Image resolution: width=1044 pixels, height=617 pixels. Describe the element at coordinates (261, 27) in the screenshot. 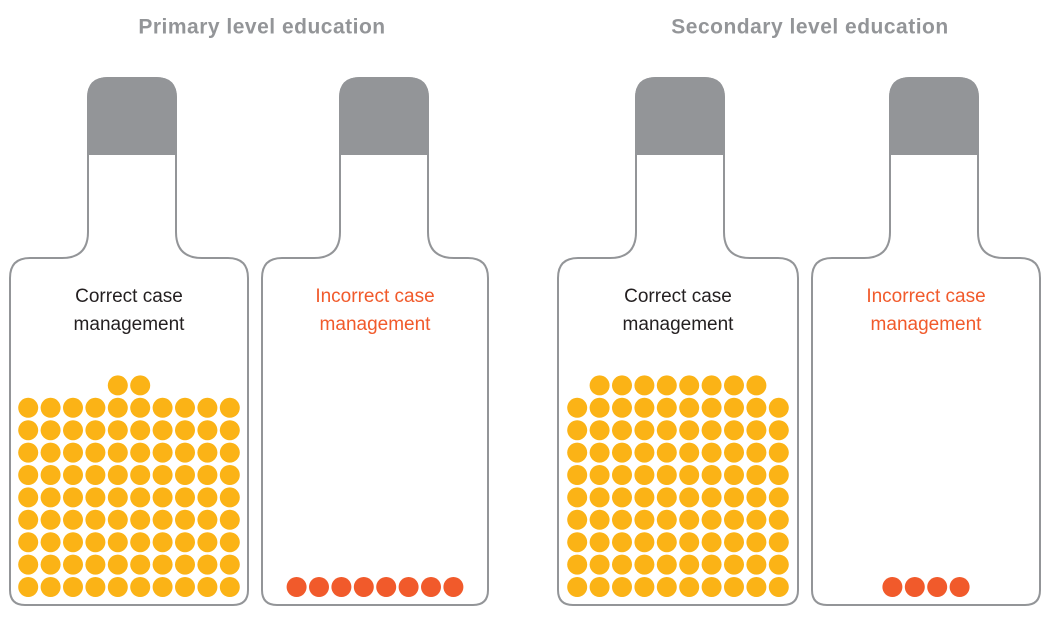

I see `panel-title: Primary level education` at that location.